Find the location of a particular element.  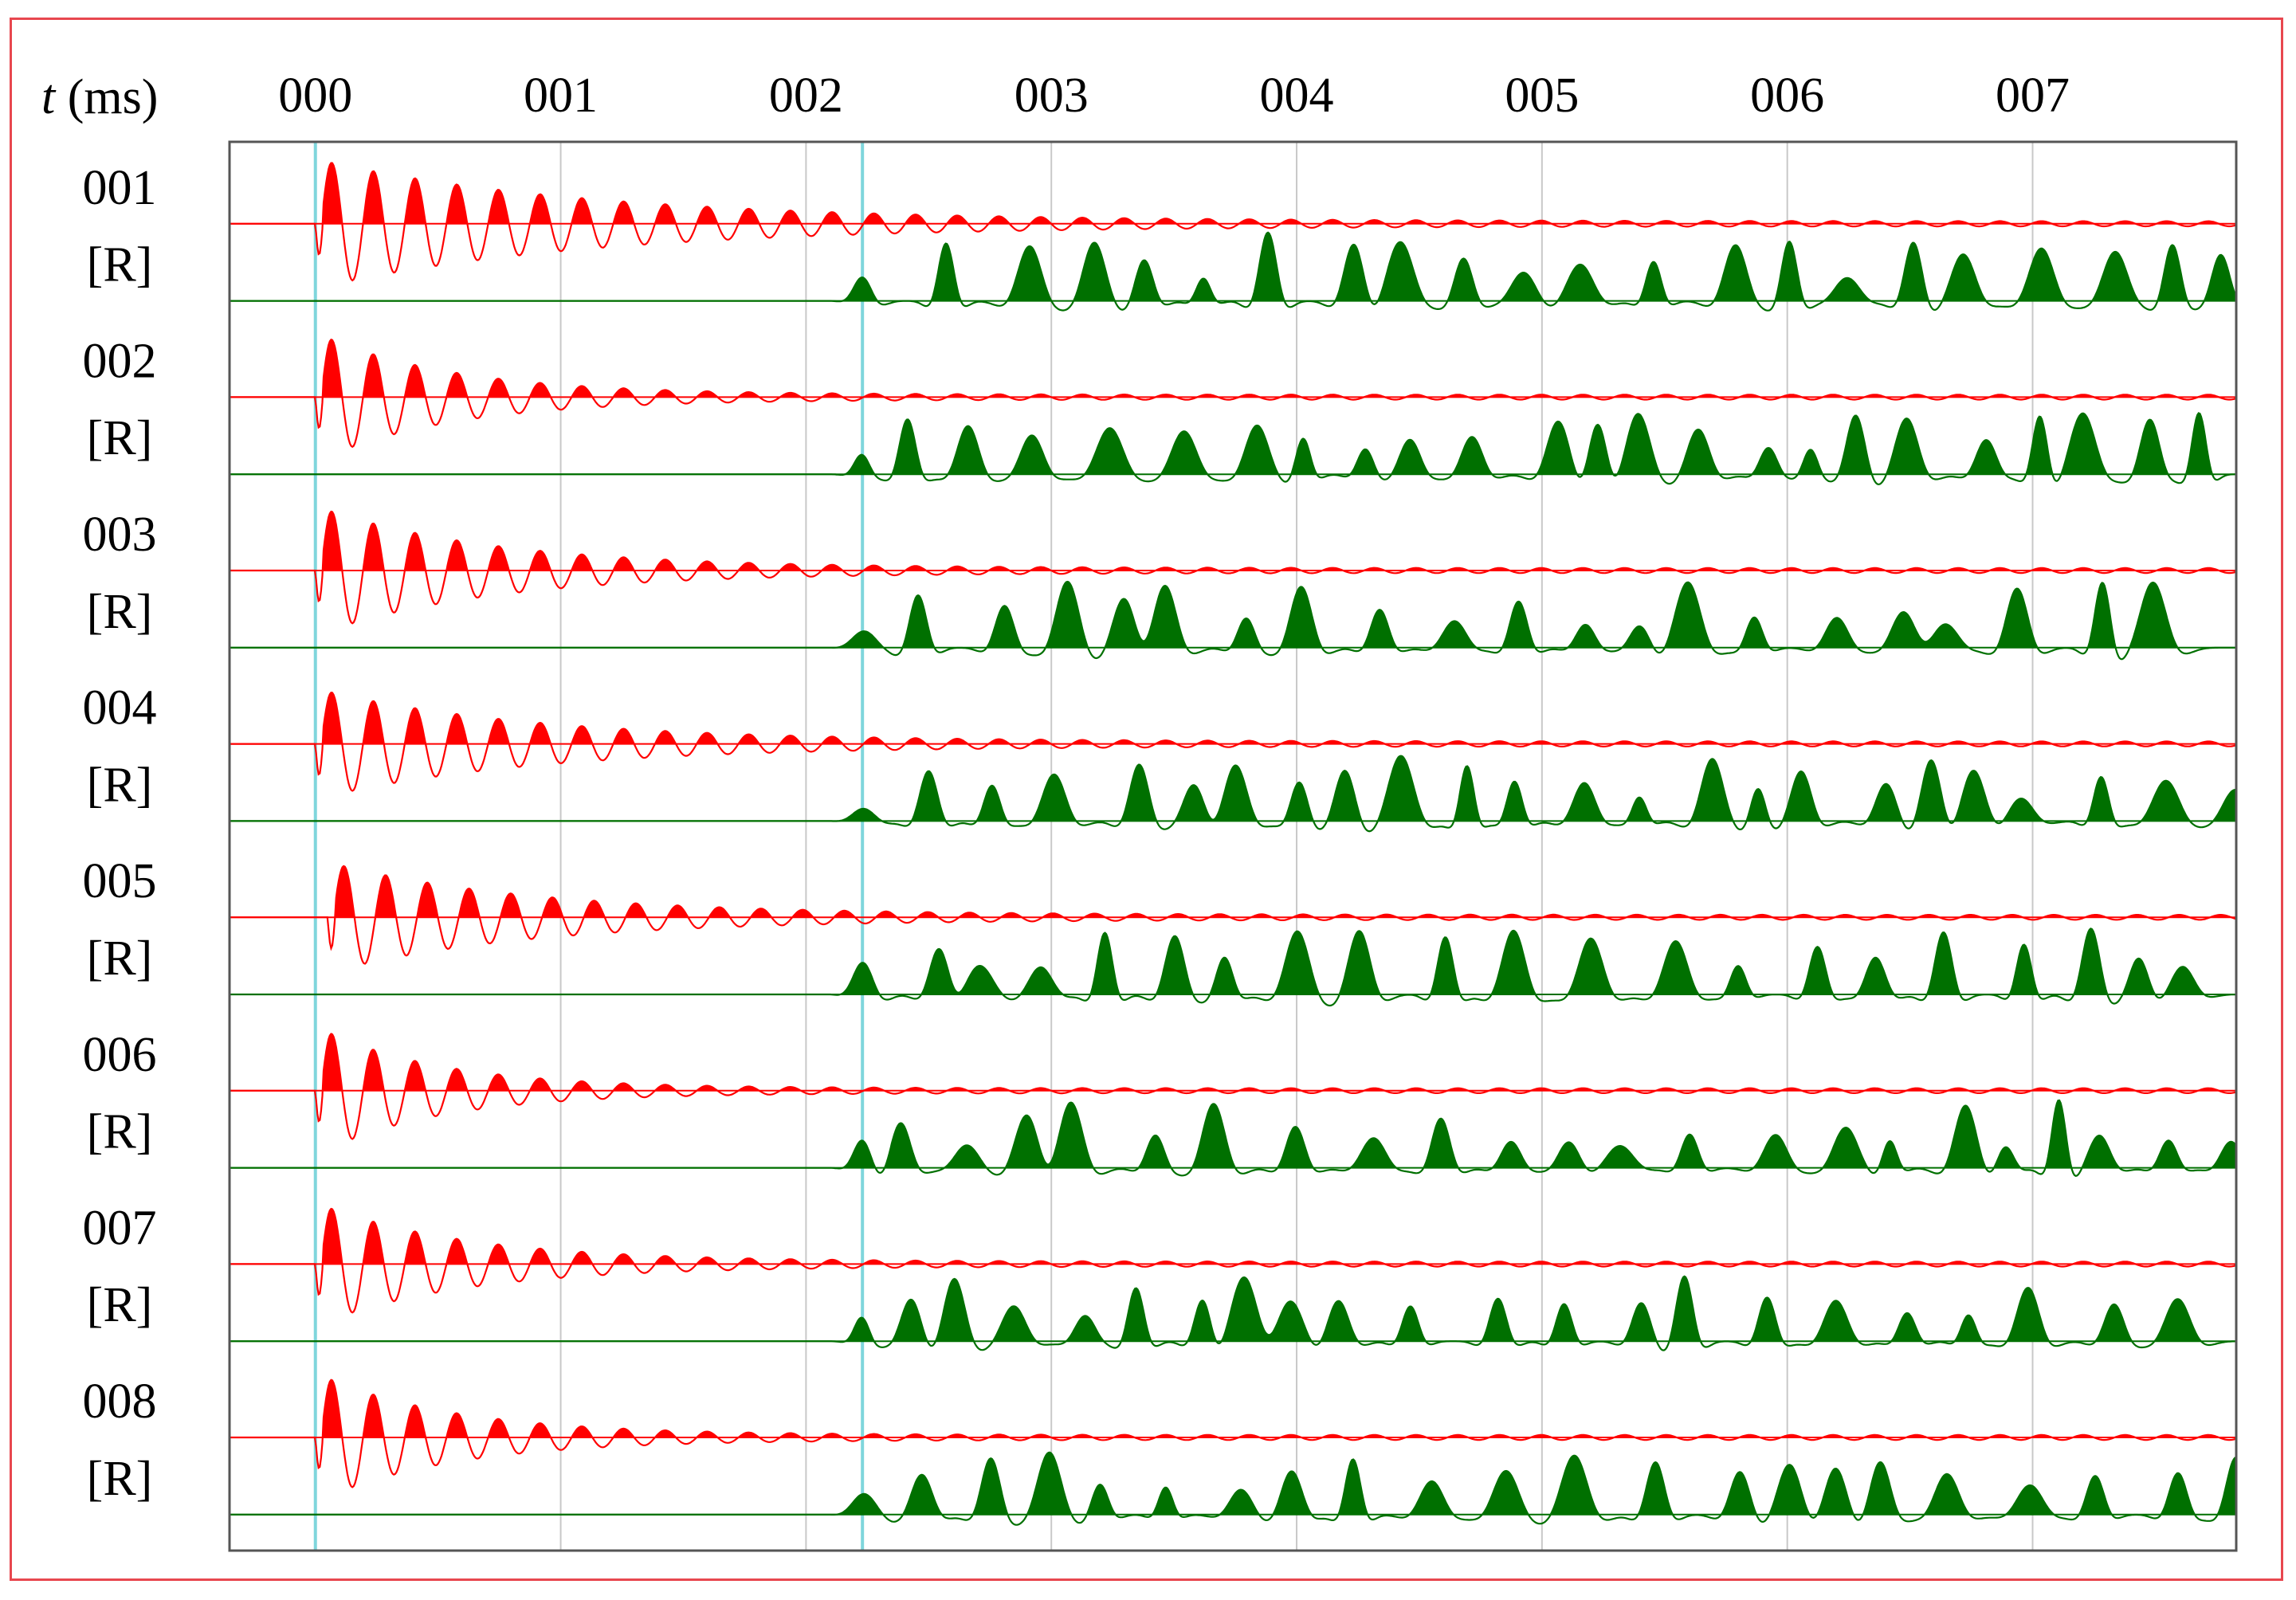

x-tick-label-001: 001 is located at coordinates (561, 96).